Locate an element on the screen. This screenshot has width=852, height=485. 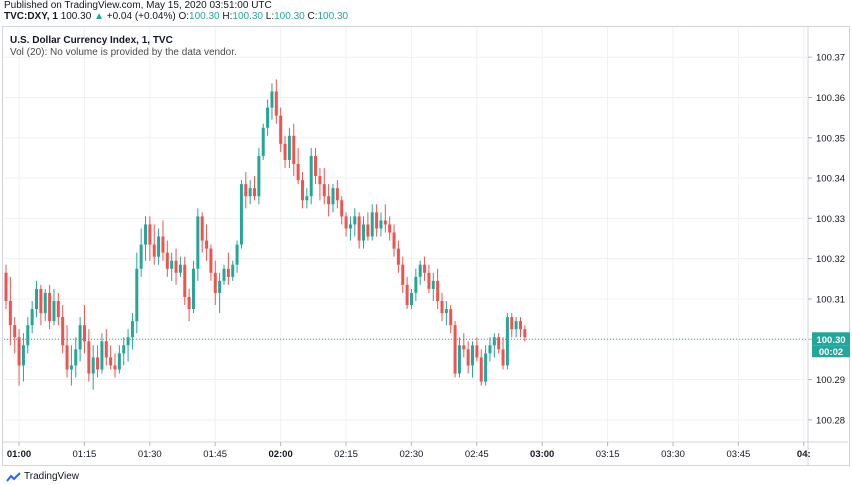
footer-brand: TradingView is located at coordinates (104, 476).